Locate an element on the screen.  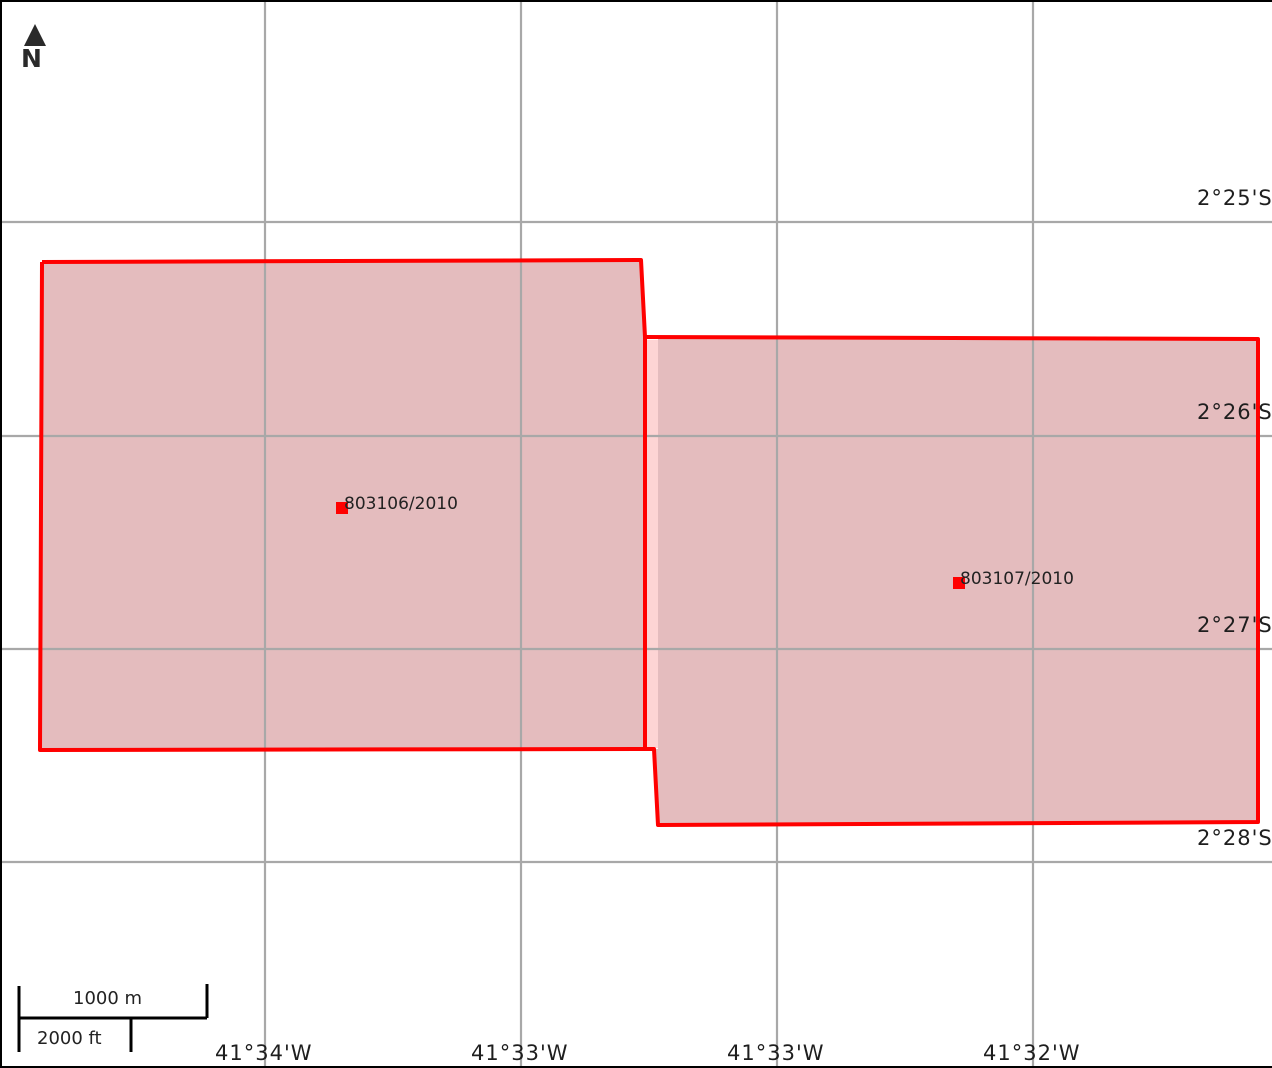
parcel-gap-strip is located at coordinates (652, 544).